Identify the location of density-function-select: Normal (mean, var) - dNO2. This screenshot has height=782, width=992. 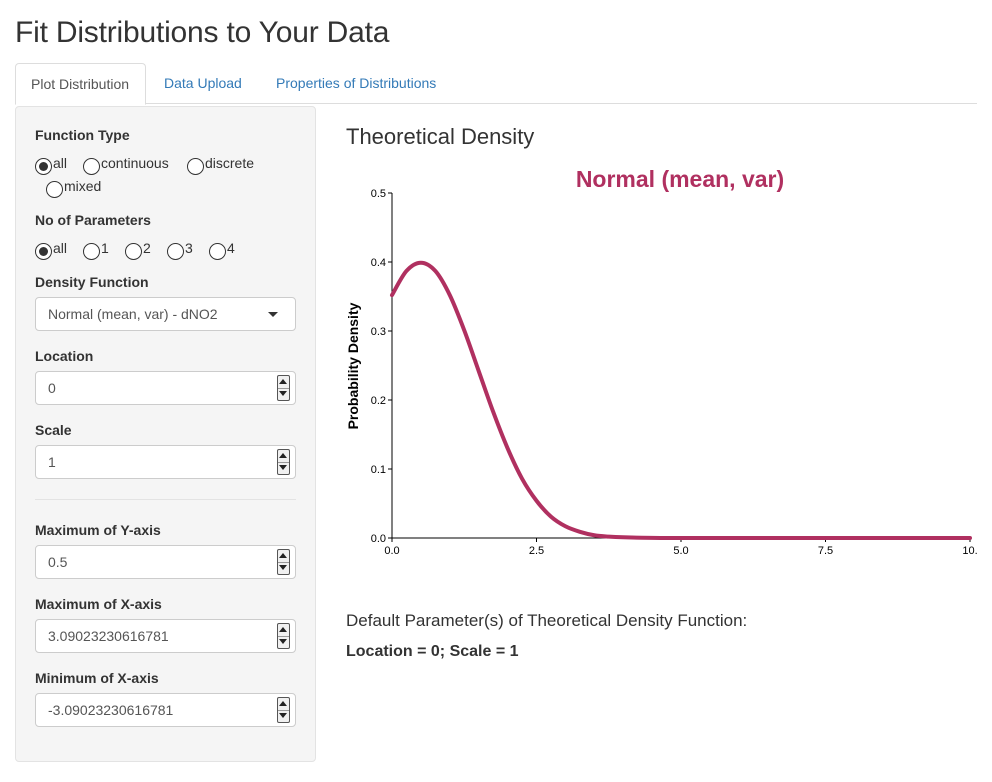
(165, 314).